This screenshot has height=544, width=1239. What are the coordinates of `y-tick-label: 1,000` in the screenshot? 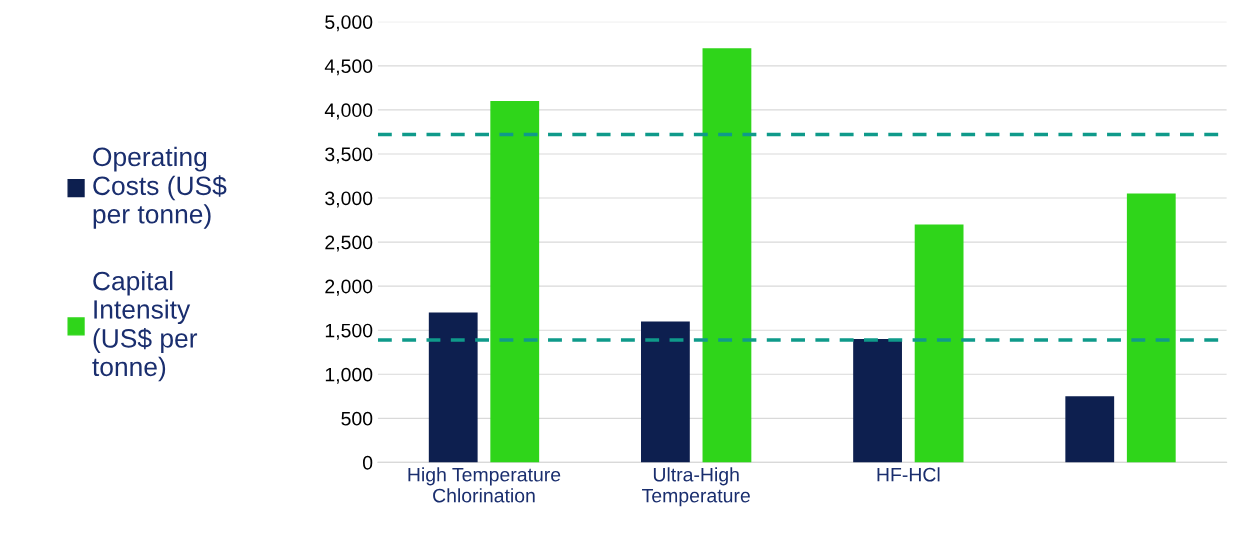 It's located at (349, 375).